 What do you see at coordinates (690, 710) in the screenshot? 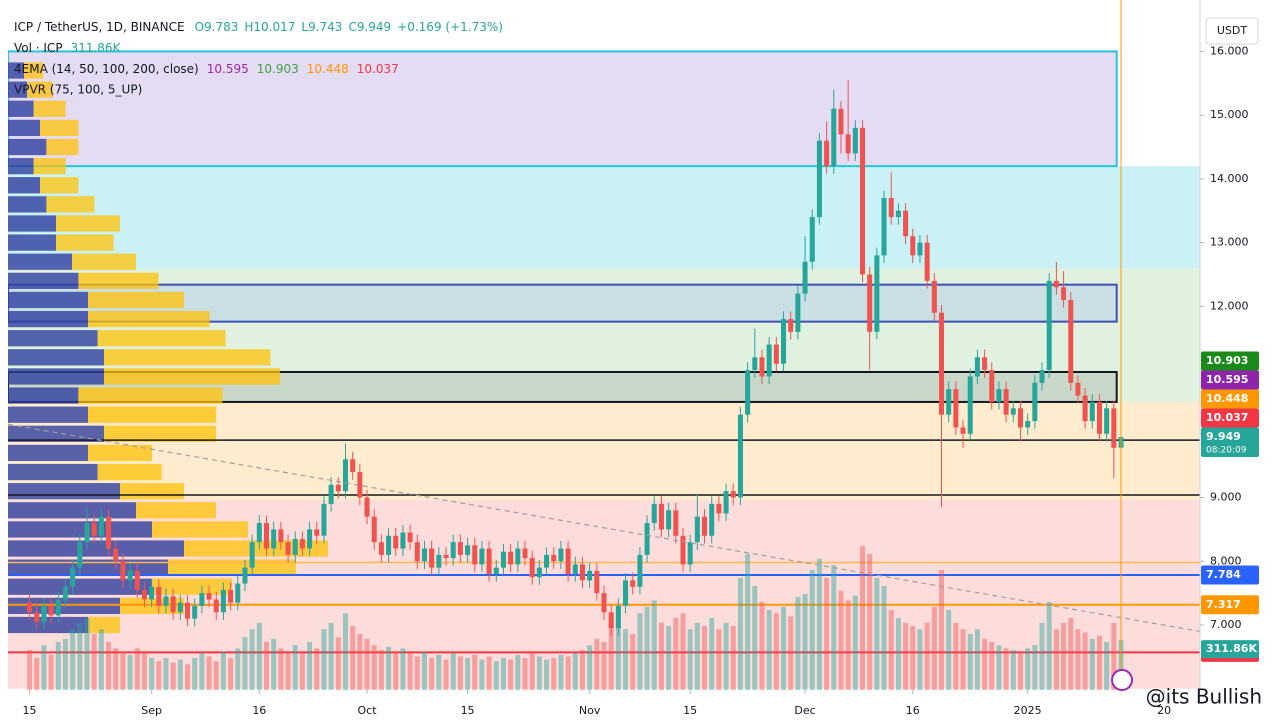
I see `x-tick-label: 15` at bounding box center [690, 710].